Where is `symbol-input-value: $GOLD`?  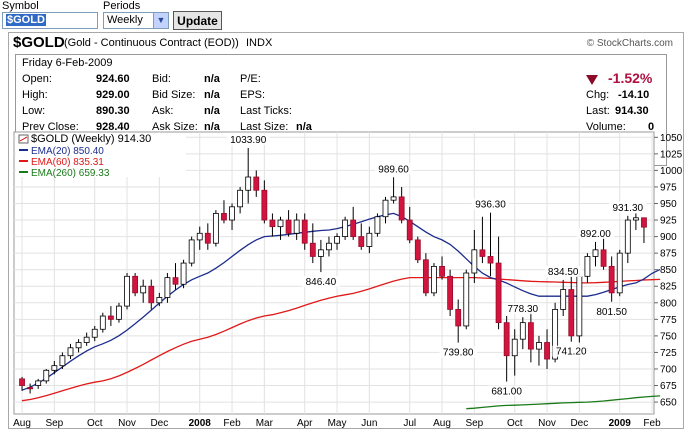 symbol-input-value: $GOLD is located at coordinates (26, 20).